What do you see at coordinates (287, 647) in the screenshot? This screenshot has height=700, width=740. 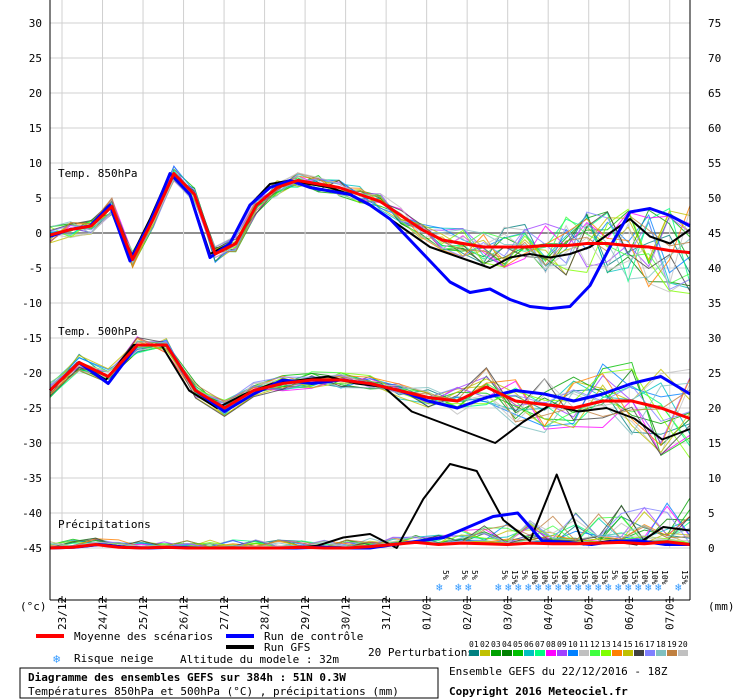 I see `legend-gfs: Run GFS` at bounding box center [287, 647].